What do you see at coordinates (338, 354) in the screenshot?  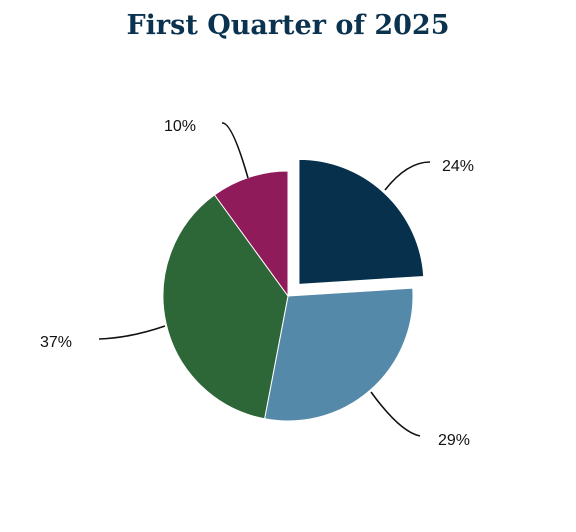 I see `pie-slice-29-pct` at bounding box center [338, 354].